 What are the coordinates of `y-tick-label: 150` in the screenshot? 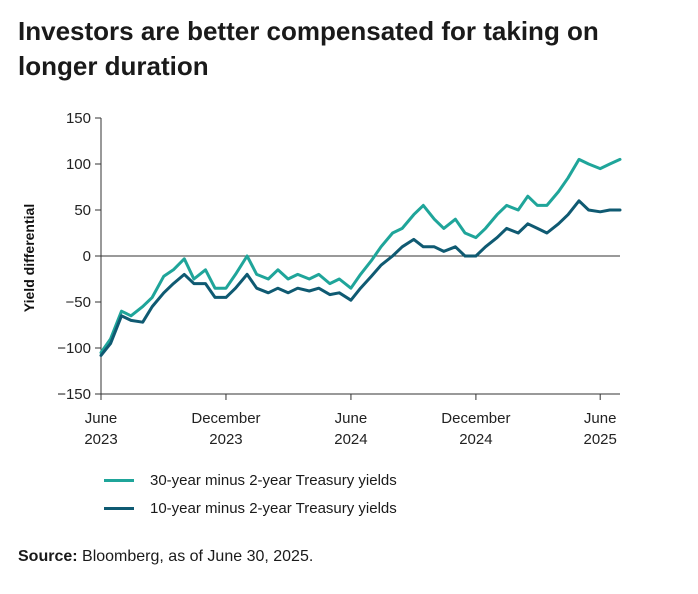 It's located at (78, 118).